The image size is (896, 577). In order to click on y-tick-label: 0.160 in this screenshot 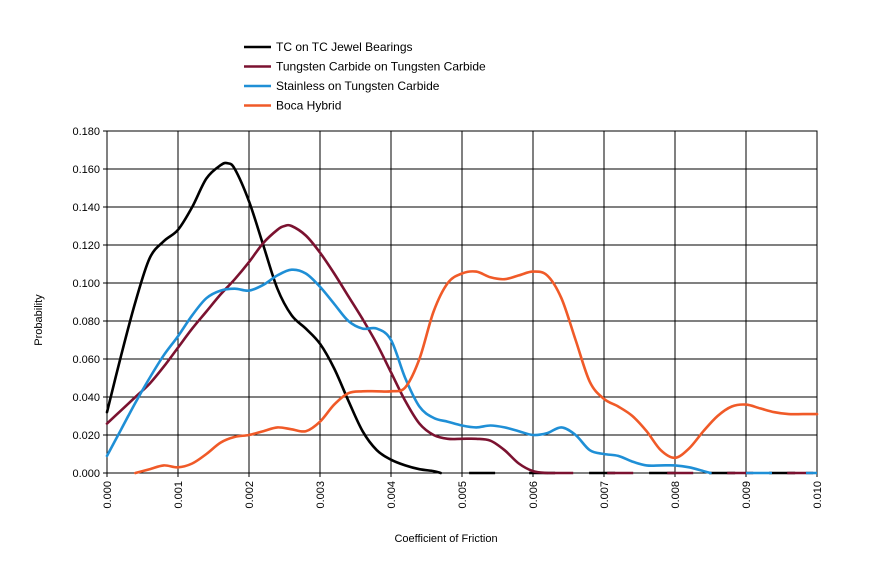, I will do `click(86, 170)`.